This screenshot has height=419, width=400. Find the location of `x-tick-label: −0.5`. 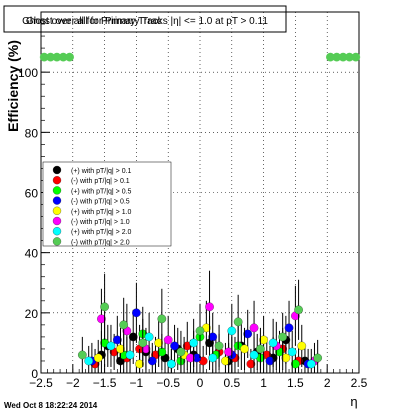

x-tick-label: −0.5 is located at coordinates (168, 383).